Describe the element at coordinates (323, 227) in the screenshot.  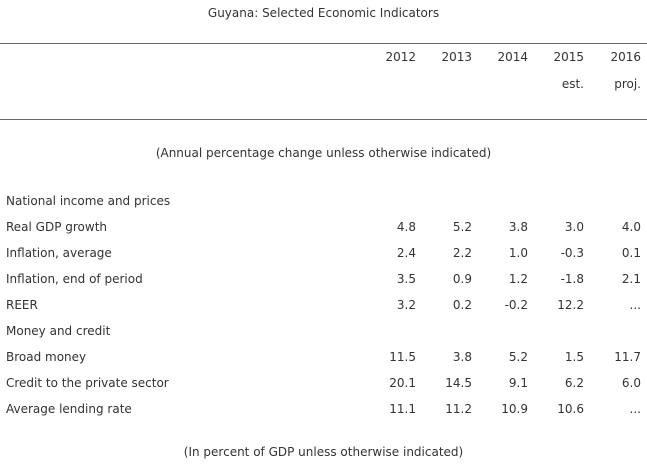
I see `table-row: Real GDP growth 4.8 5.2 3.8 3.0 4.0` at that location.